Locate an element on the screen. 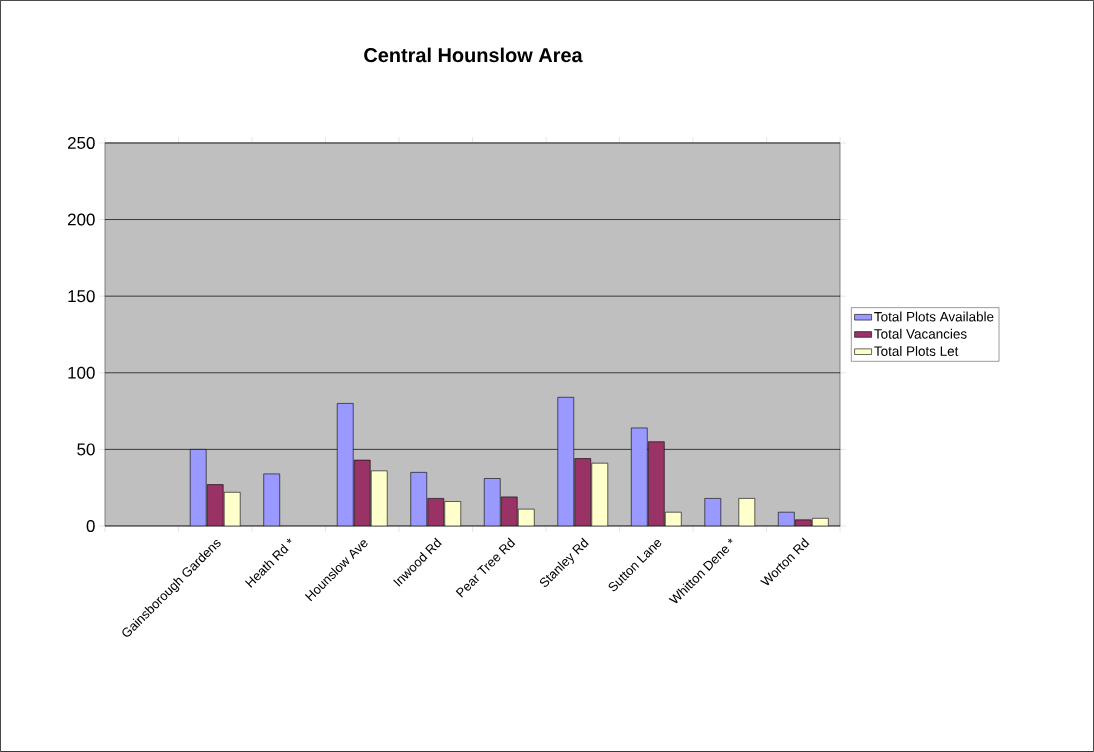 This screenshot has width=1094, height=752. legend-label: Total Plots Let is located at coordinates (916, 351).